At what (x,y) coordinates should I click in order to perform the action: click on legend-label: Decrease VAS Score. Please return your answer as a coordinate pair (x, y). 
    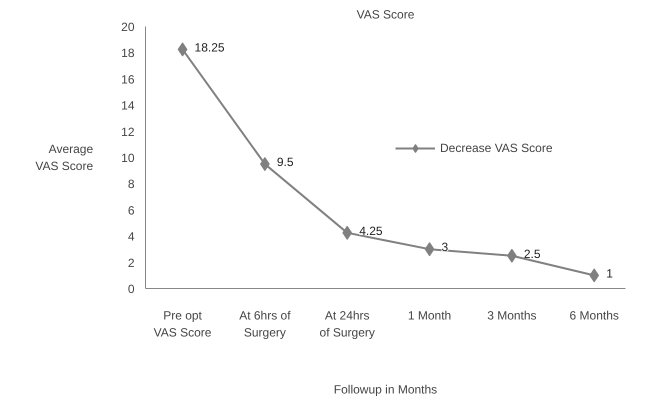
    Looking at the image, I should click on (496, 148).